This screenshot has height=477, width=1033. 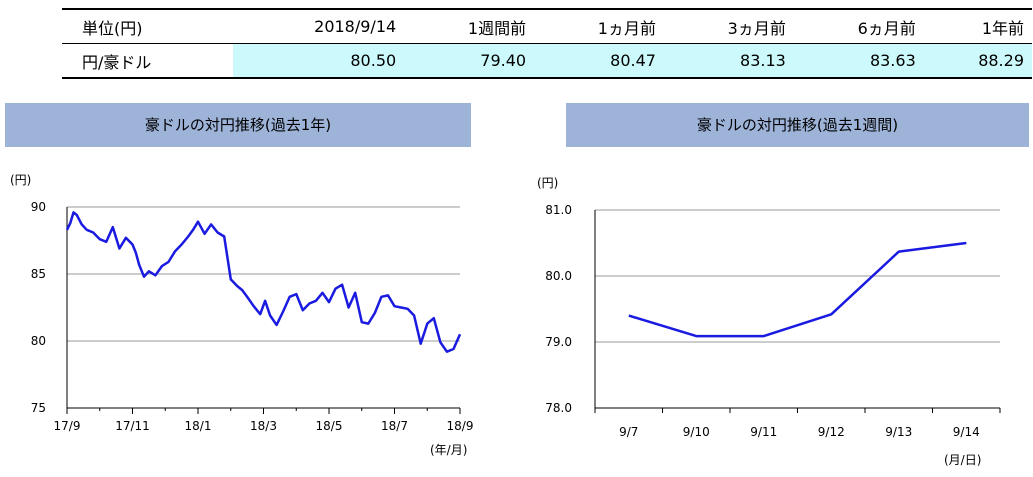 What do you see at coordinates (329, 426) in the screenshot?
I see `x-tick-label-left: 18/5` at bounding box center [329, 426].